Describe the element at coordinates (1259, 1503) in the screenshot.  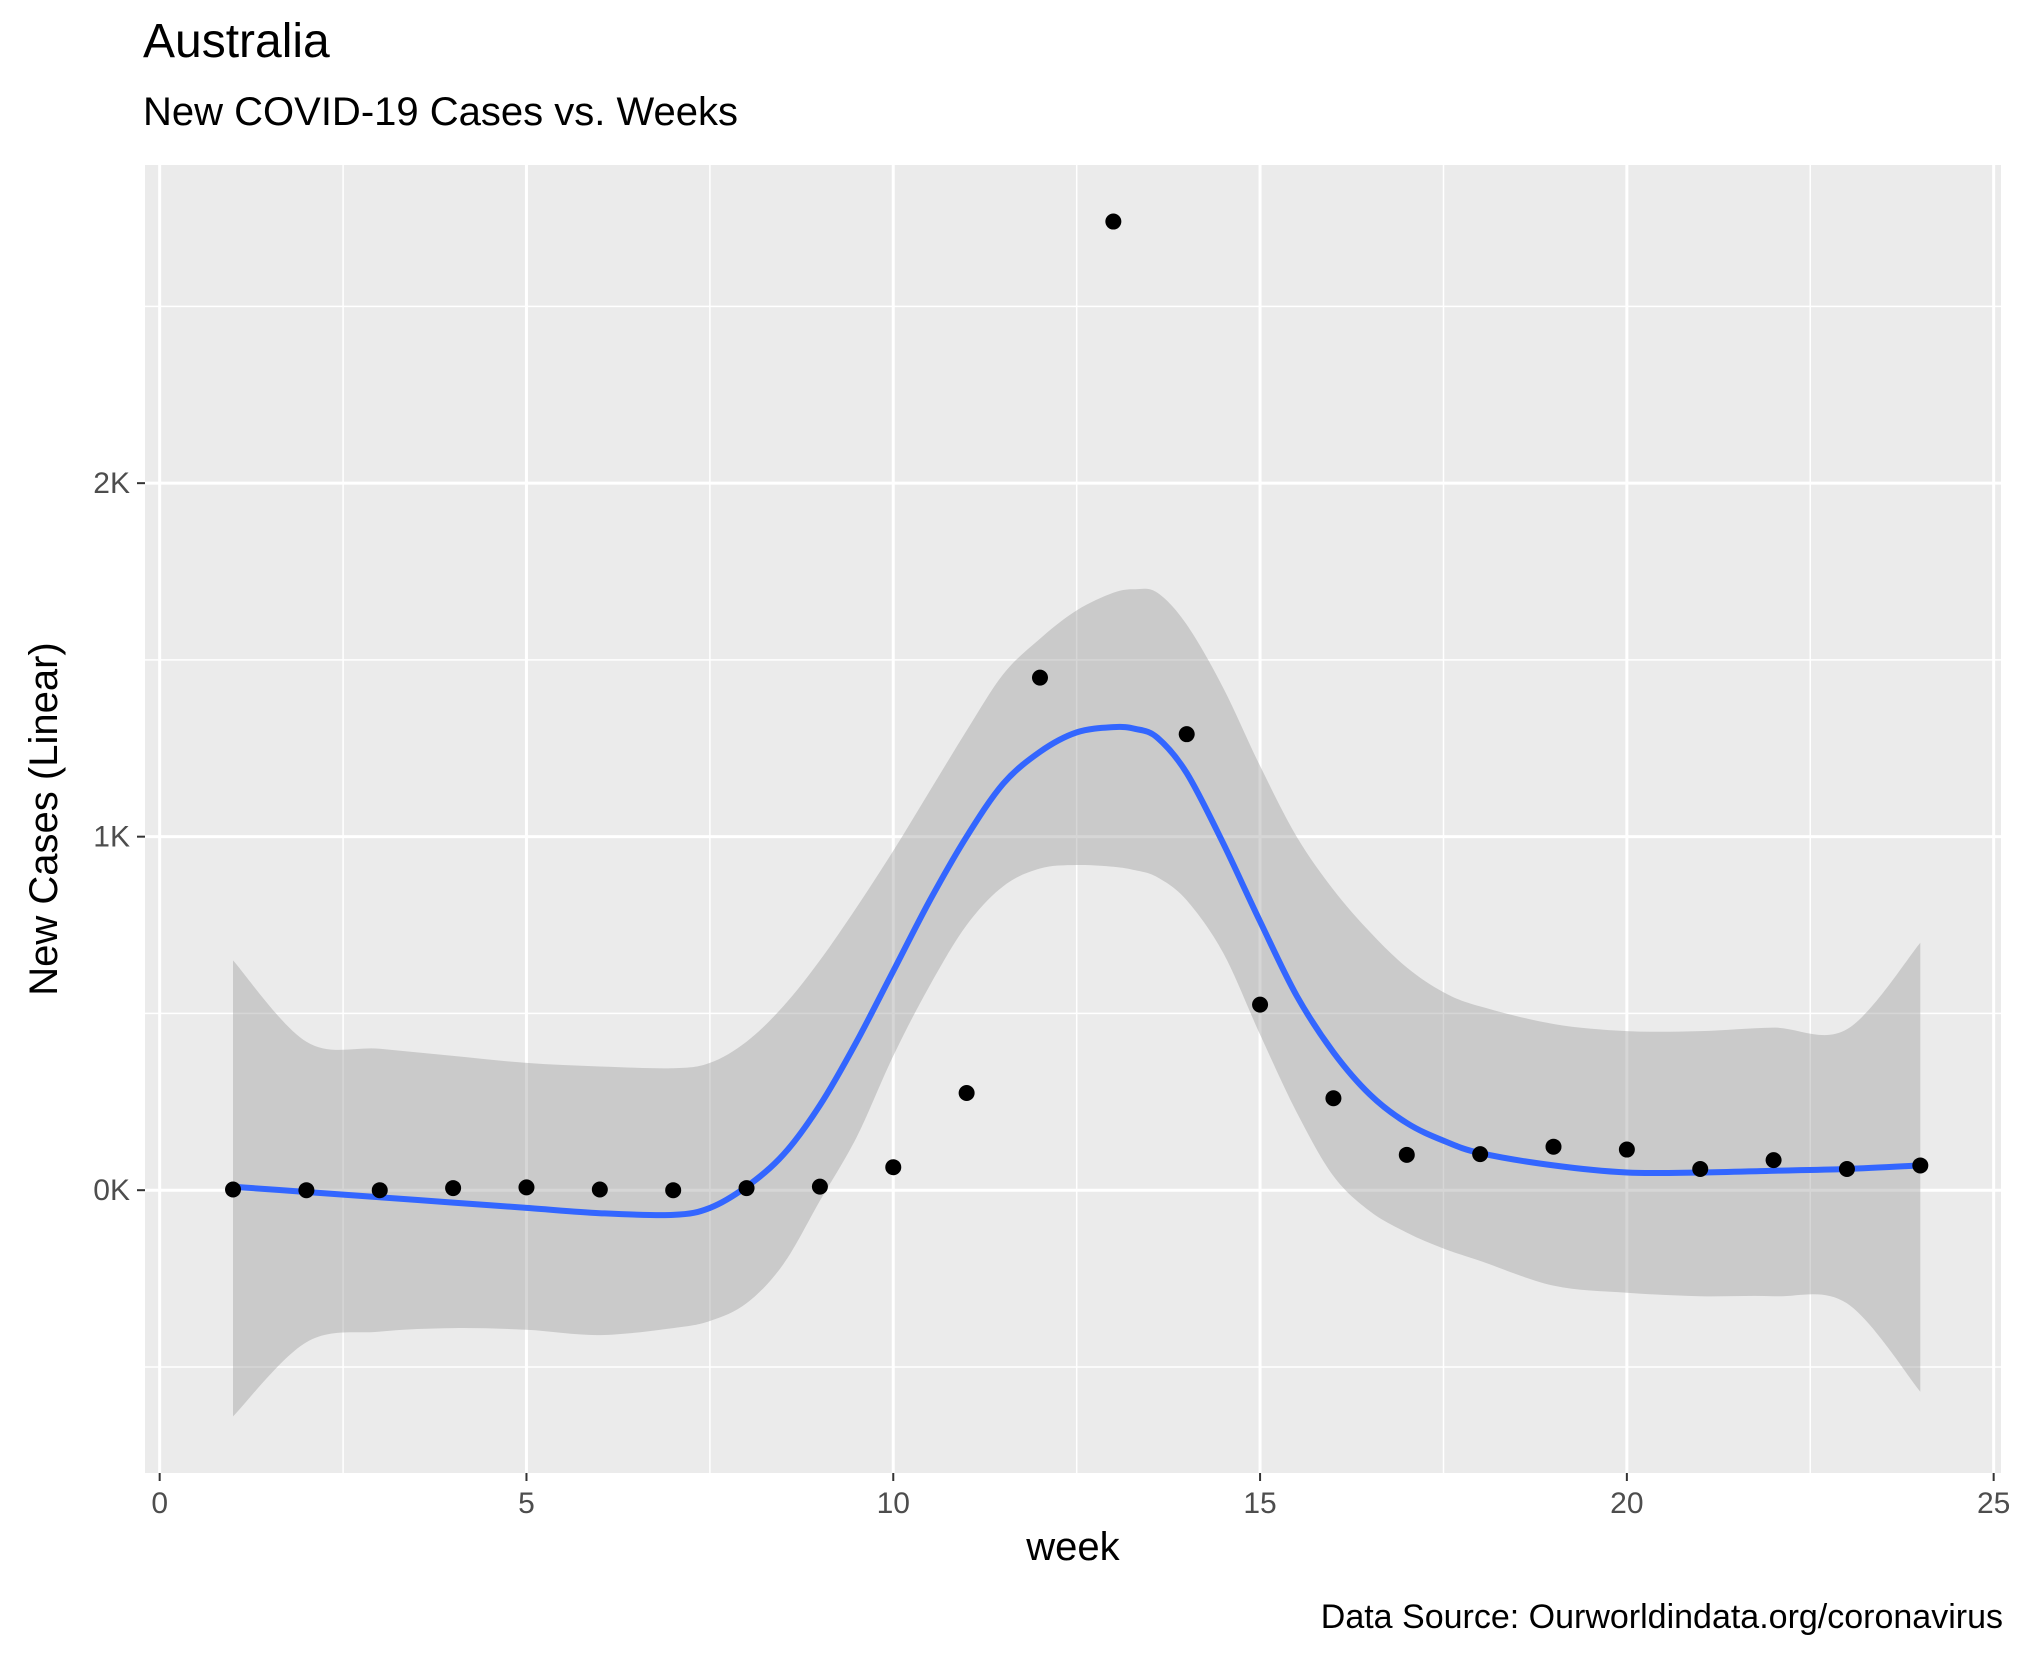
I see `x-tick-label: 15` at that location.